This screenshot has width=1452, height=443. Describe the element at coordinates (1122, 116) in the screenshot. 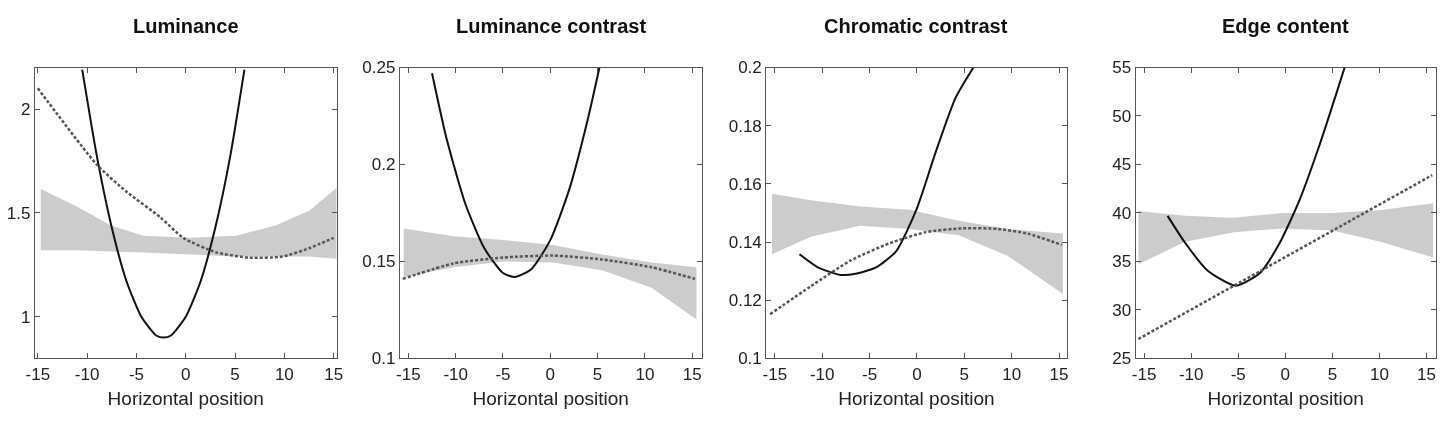

I see `y-tick-label: 50` at that location.